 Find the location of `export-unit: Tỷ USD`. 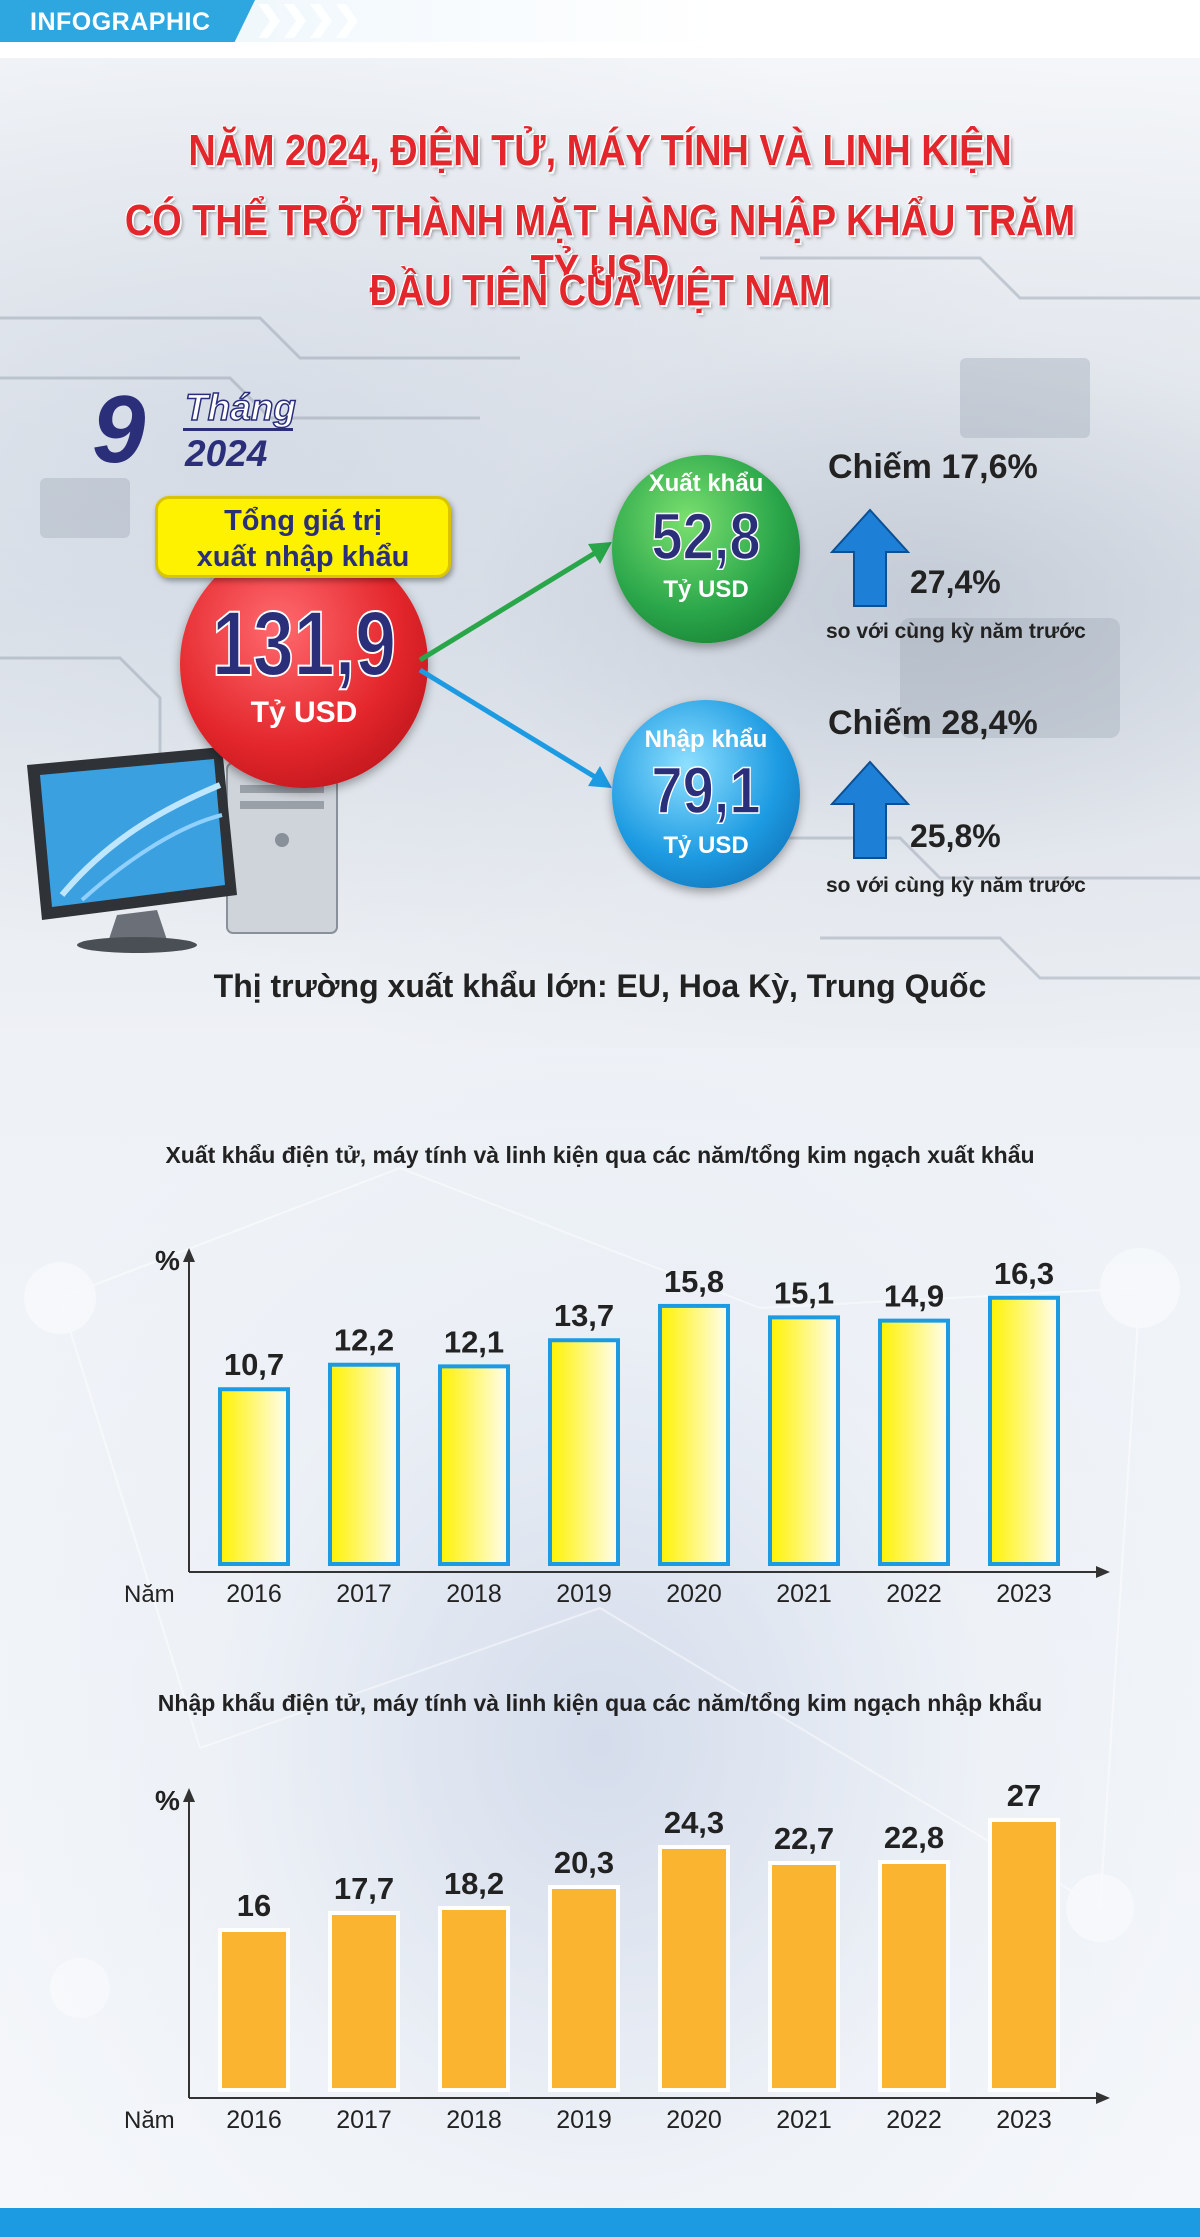

export-unit: Tỷ USD is located at coordinates (706, 589).